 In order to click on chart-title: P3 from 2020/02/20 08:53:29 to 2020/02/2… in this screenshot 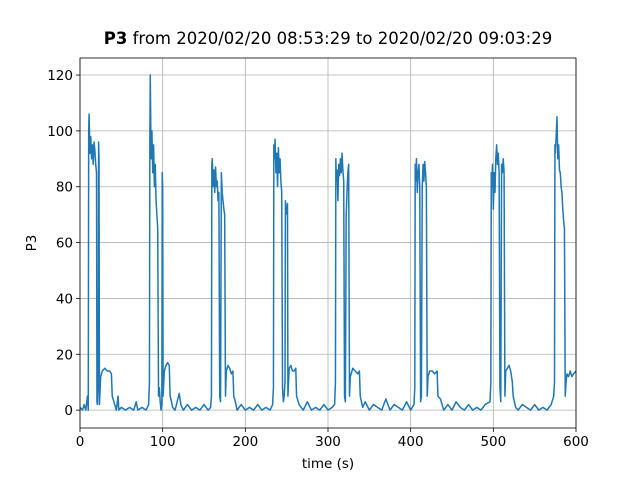, I will do `click(328, 38)`.